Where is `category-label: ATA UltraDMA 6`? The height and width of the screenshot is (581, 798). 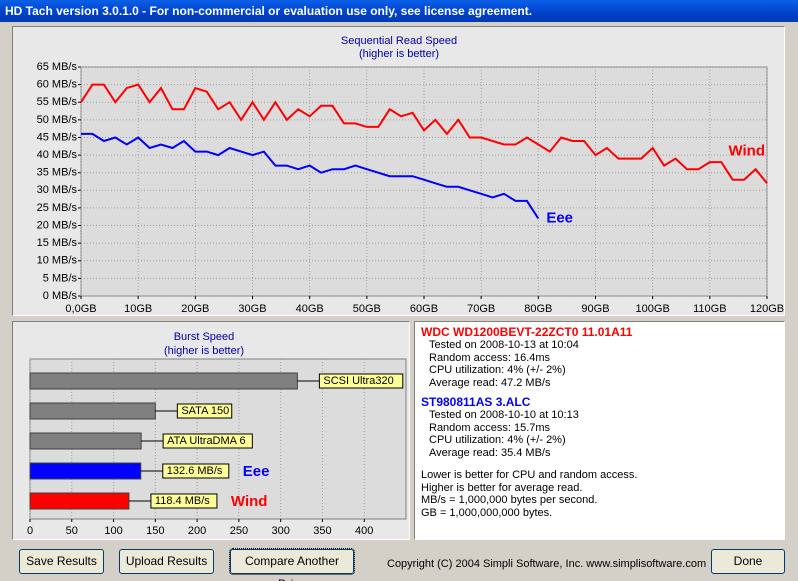
category-label: ATA UltraDMA 6 is located at coordinates (206, 441).